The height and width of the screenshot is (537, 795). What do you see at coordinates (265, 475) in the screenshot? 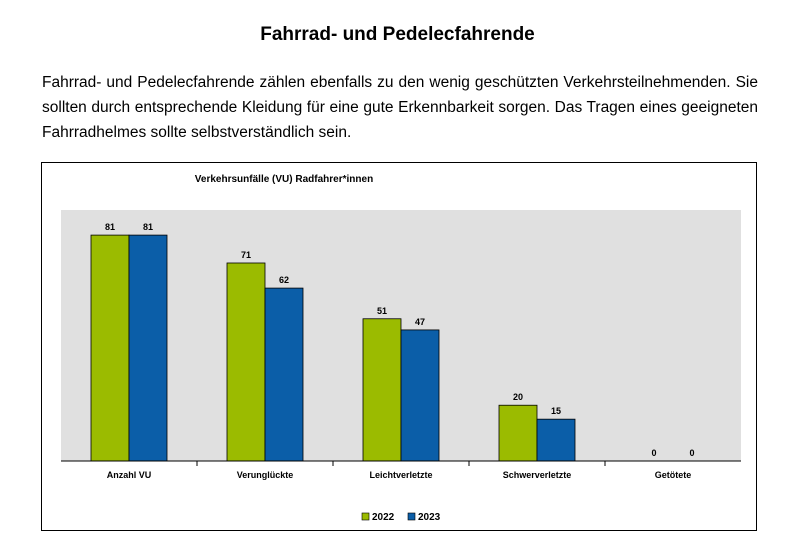
I see `x-tick-label-2: Verunglückte` at bounding box center [265, 475].